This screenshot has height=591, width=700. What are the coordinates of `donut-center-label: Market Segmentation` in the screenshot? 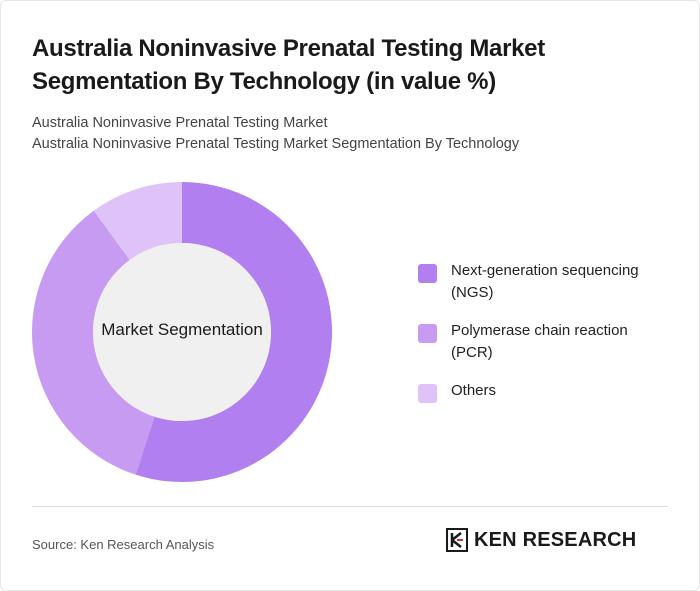 It's located at (182, 329).